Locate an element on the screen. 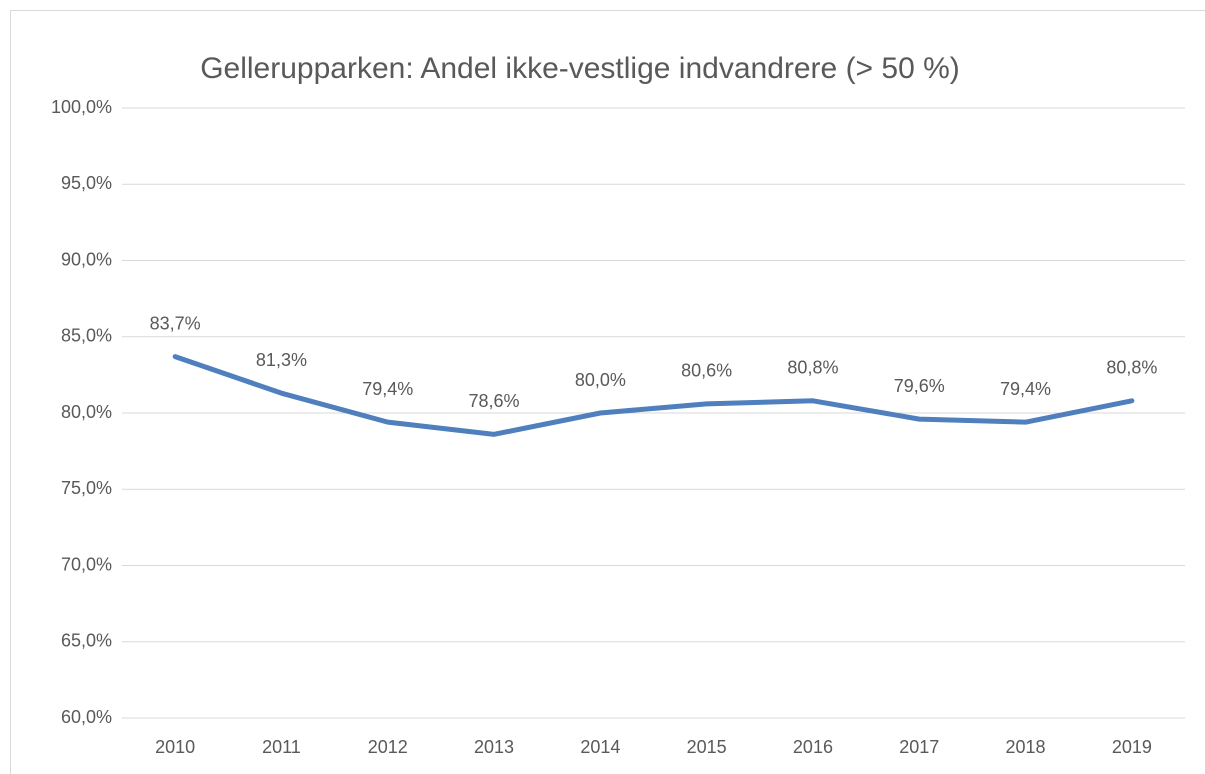 This screenshot has width=1205, height=774. x-tick-label: 2019 is located at coordinates (1132, 747).